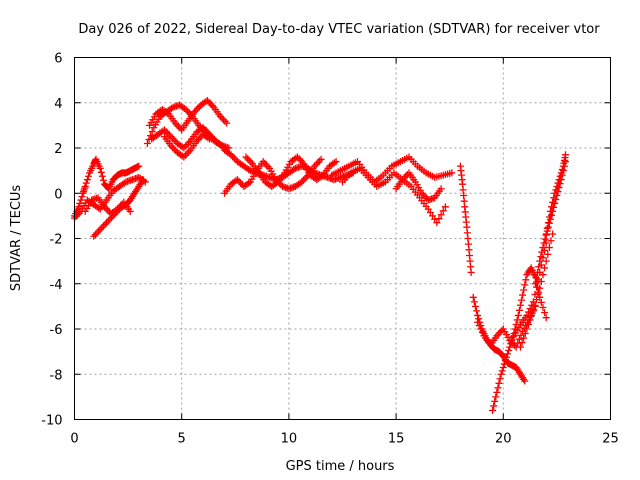 The height and width of the screenshot is (480, 640). What do you see at coordinates (344, 439) in the screenshot?
I see `x-tick-labels: 0 5 10 15 20 25` at bounding box center [344, 439].